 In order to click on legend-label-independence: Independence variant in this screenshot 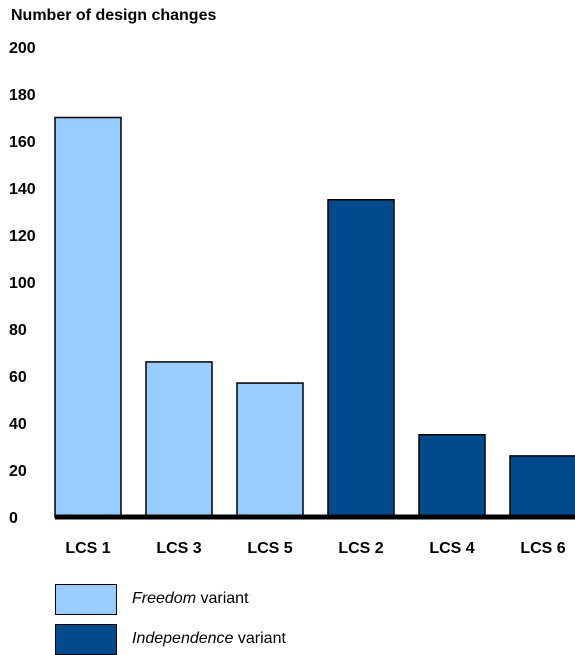, I will do `click(209, 638)`.